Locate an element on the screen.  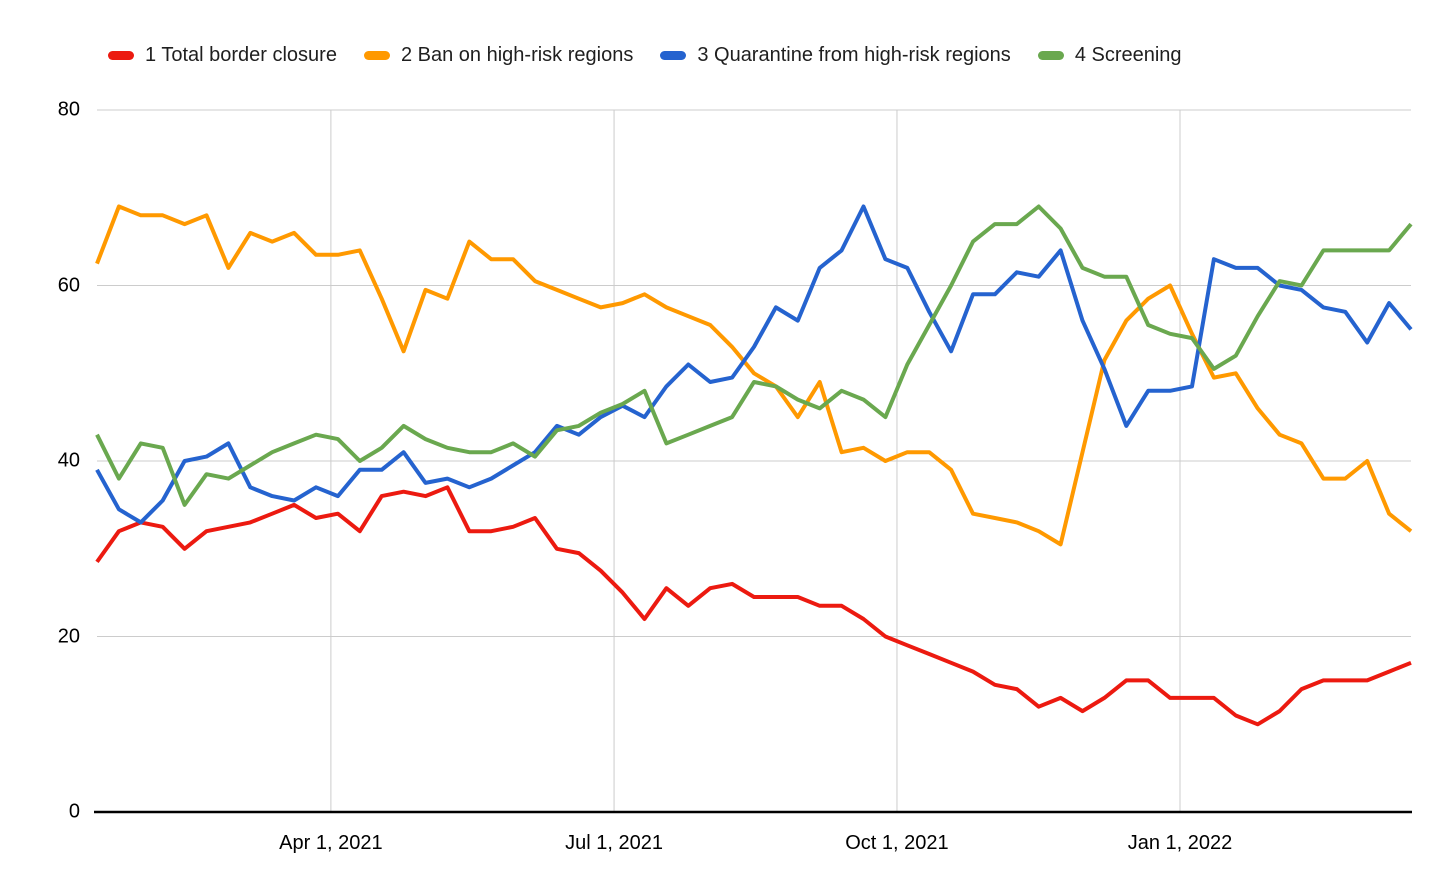
x-axis-tick-label: Jul 1, 2021 is located at coordinates (614, 843).